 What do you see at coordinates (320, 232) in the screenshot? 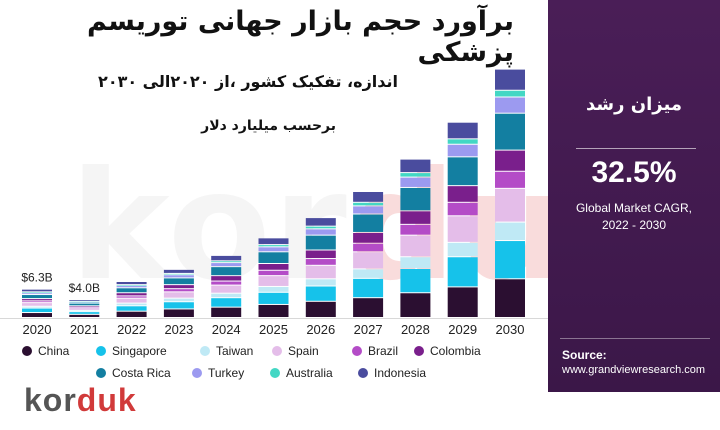
I see `bar-segment-turkey-2026` at bounding box center [320, 232].